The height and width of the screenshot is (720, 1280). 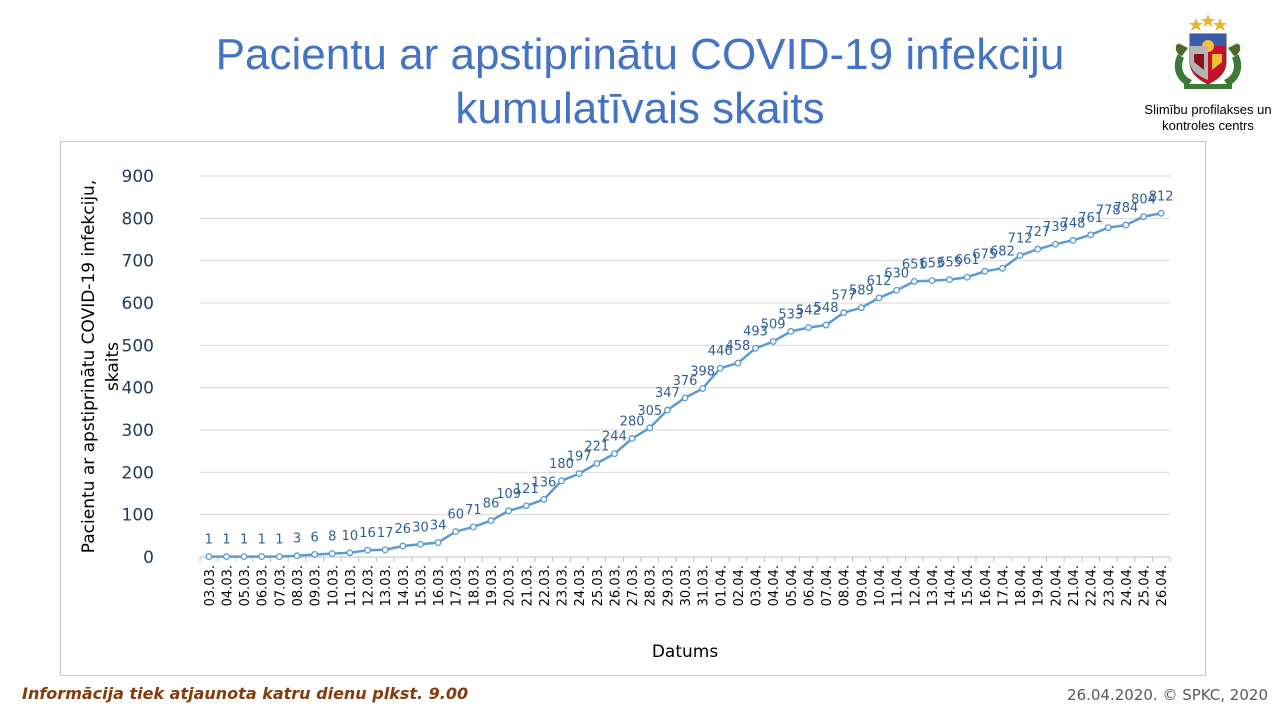 What do you see at coordinates (1108, 211) in the screenshot?
I see `data-label: 778` at bounding box center [1108, 211].